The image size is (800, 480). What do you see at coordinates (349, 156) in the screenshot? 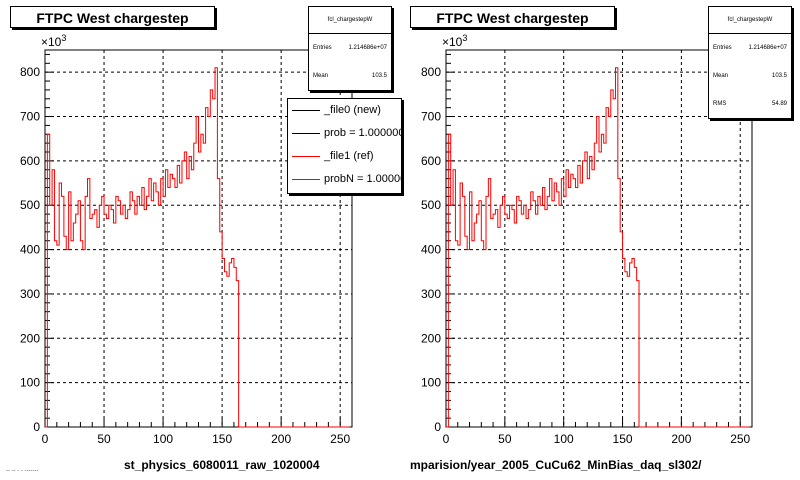
I see `legend-label: _file1 (ref)` at bounding box center [349, 156].